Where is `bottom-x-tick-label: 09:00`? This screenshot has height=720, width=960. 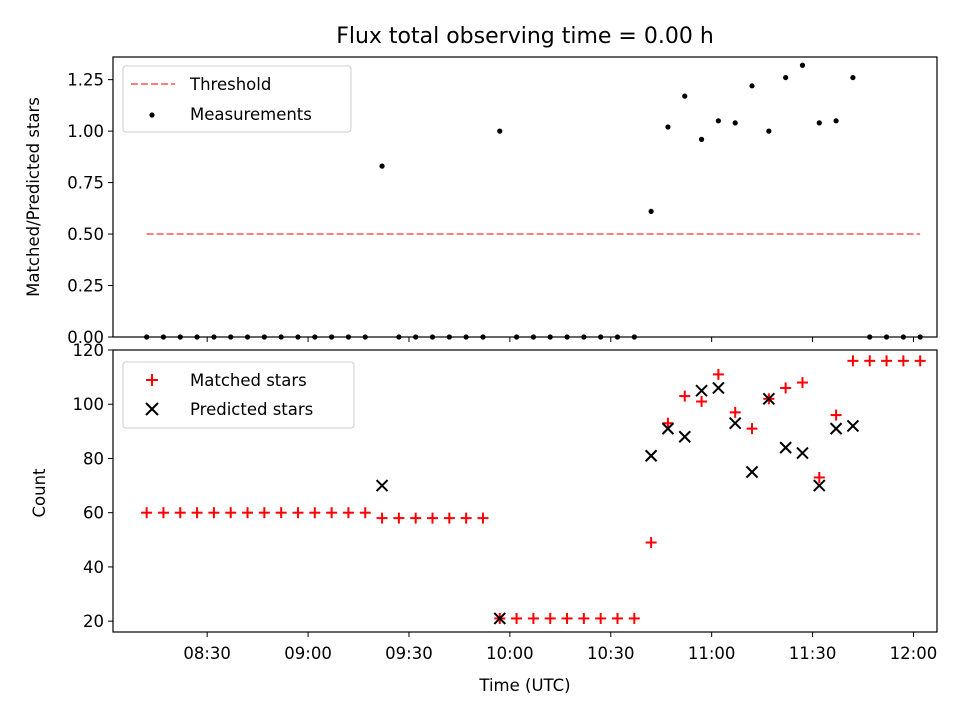 bottom-x-tick-label: 09:00 is located at coordinates (308, 653).